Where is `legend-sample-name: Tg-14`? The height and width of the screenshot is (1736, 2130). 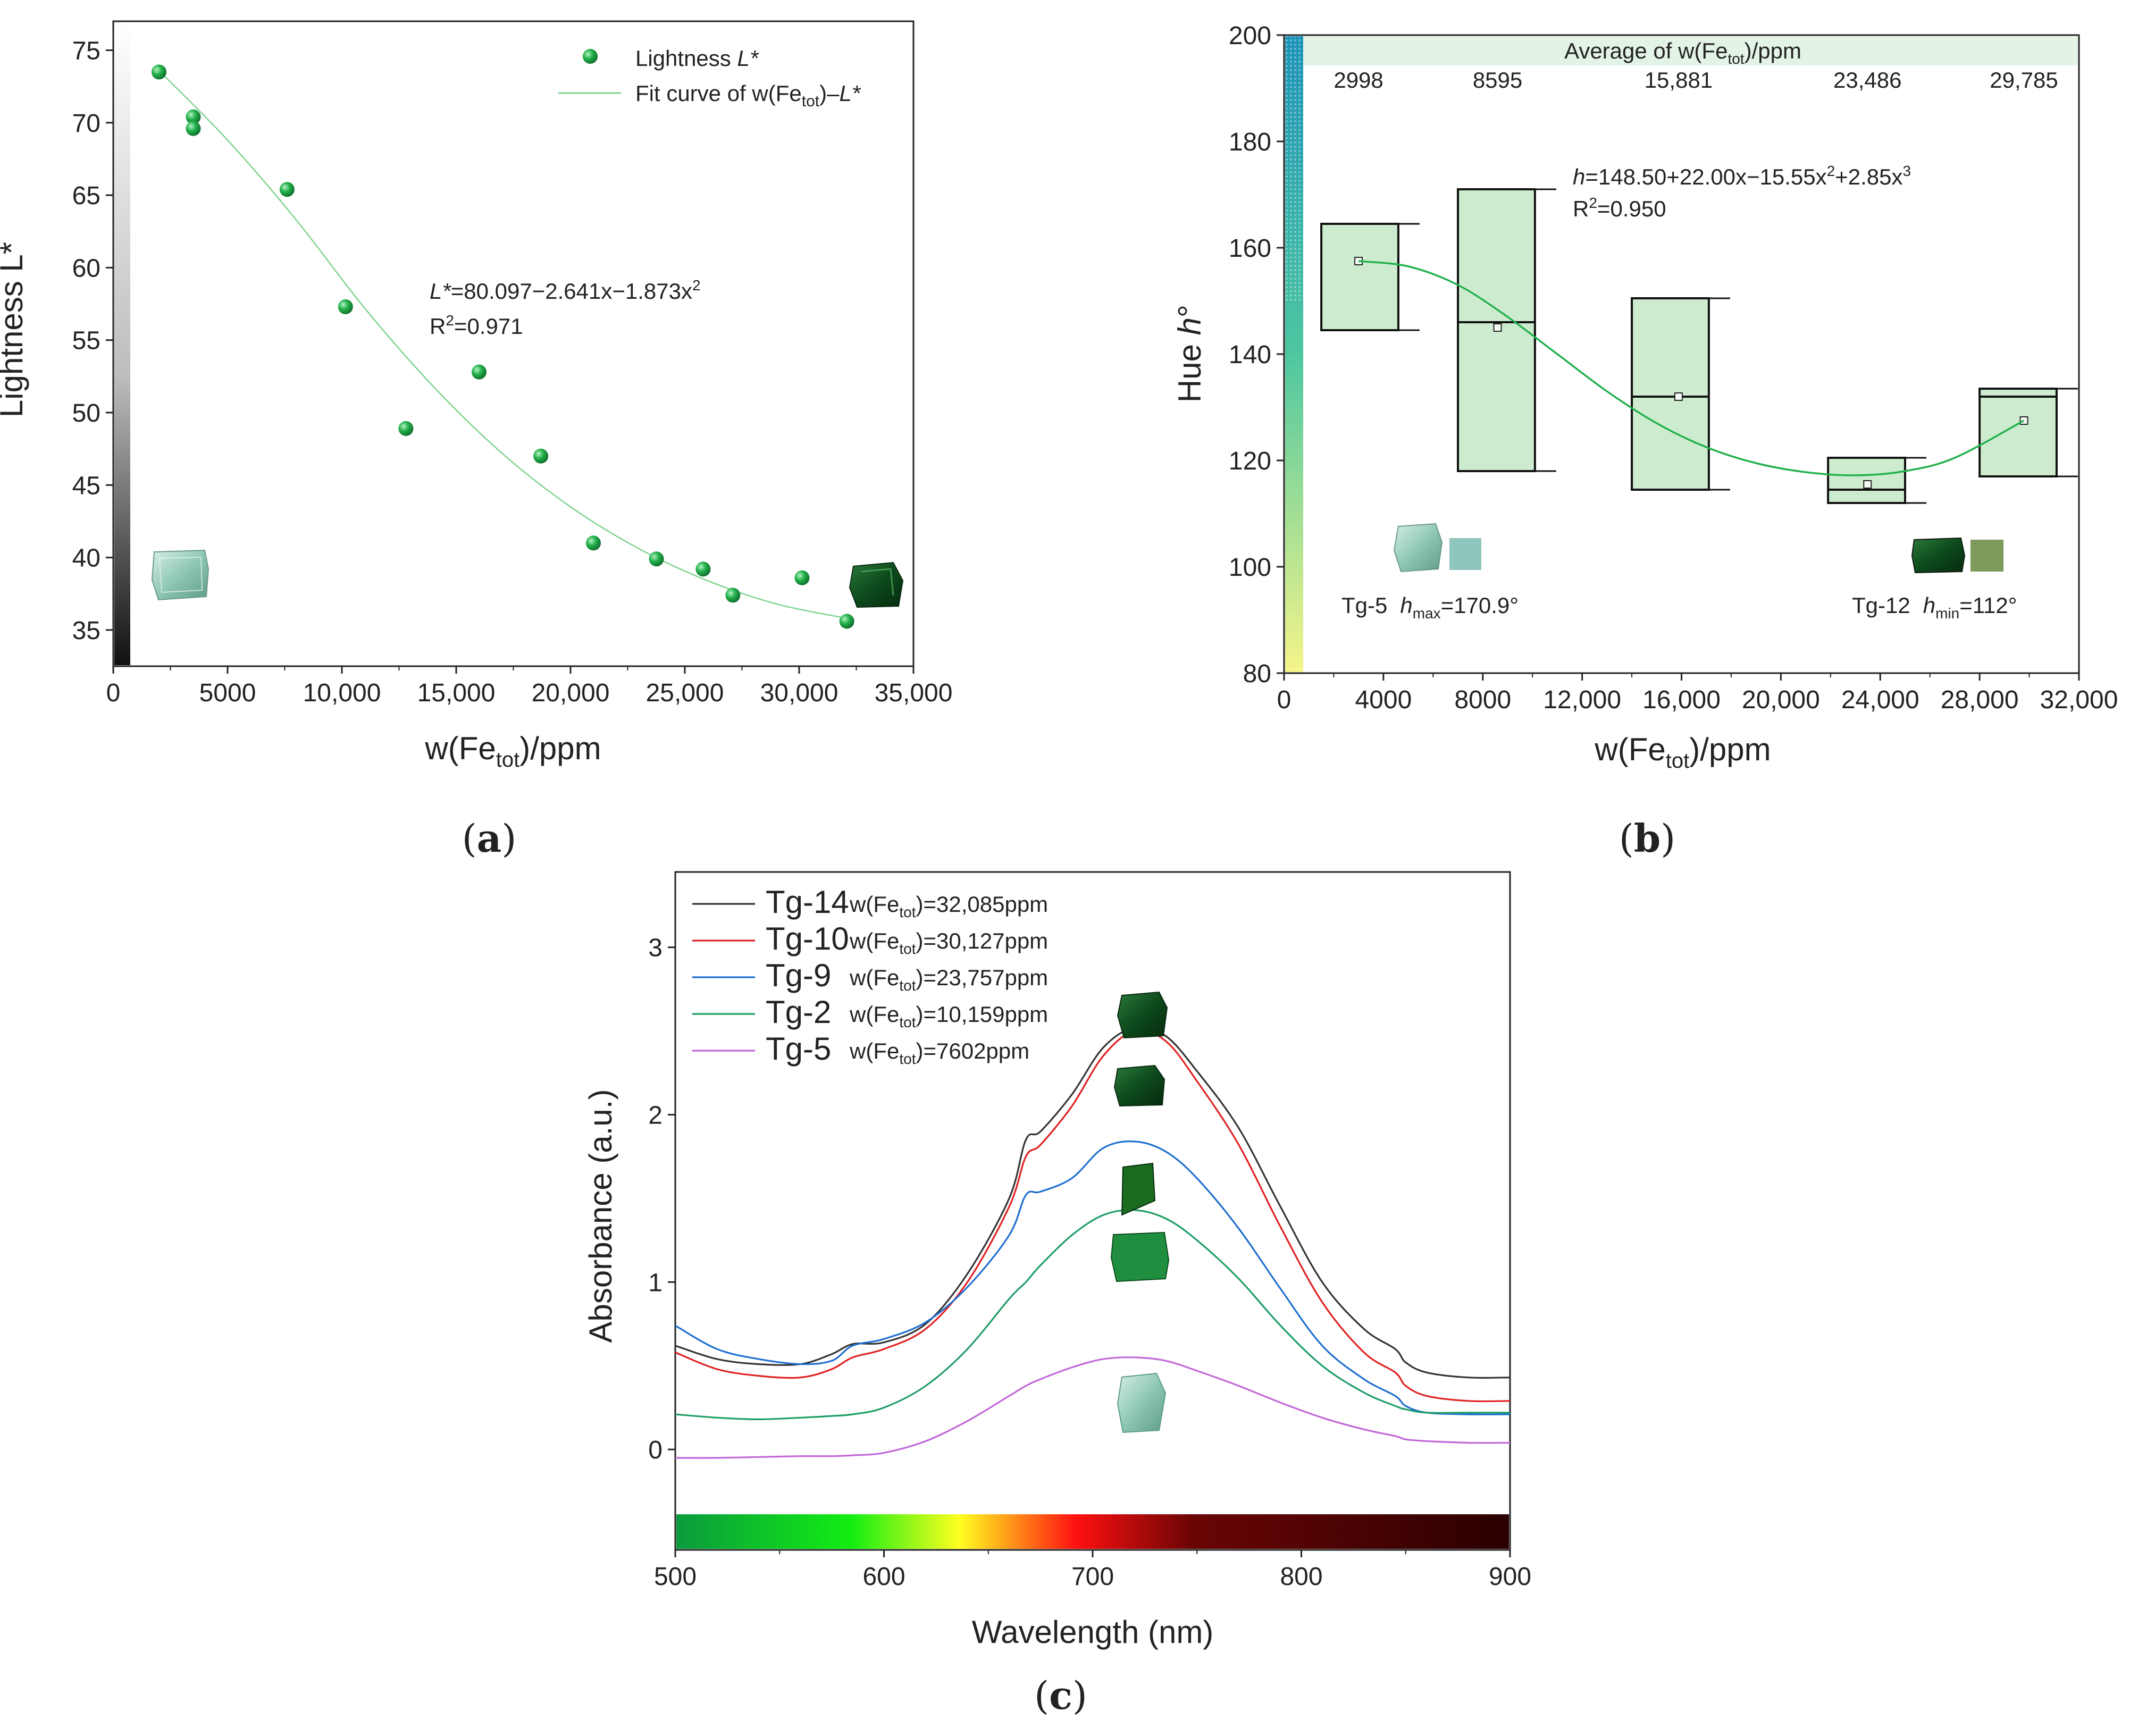 legend-sample-name: Tg-14 is located at coordinates (807, 902).